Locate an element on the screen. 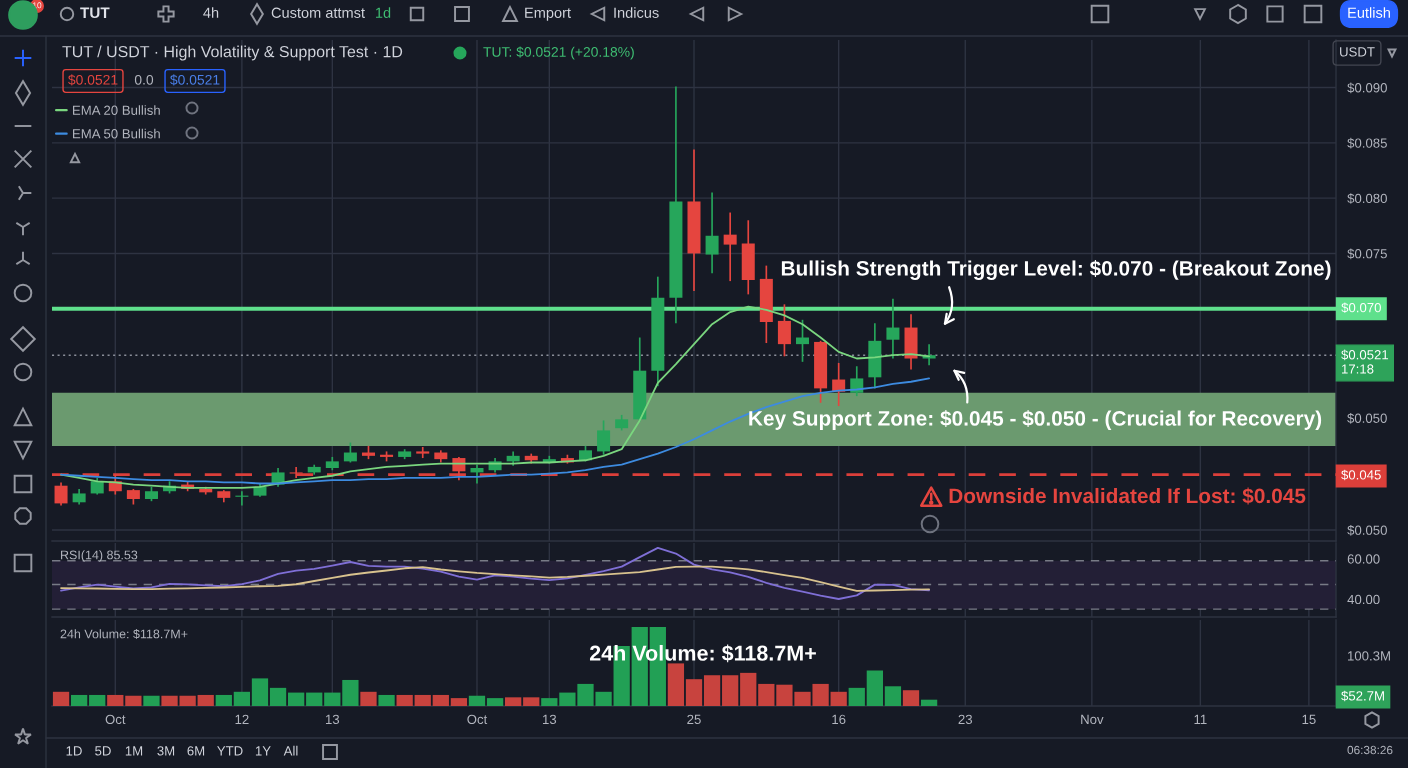 Image resolution: width=1408 pixels, height=768 pixels. legend-label: EMA 20 Bullish is located at coordinates (116, 110).